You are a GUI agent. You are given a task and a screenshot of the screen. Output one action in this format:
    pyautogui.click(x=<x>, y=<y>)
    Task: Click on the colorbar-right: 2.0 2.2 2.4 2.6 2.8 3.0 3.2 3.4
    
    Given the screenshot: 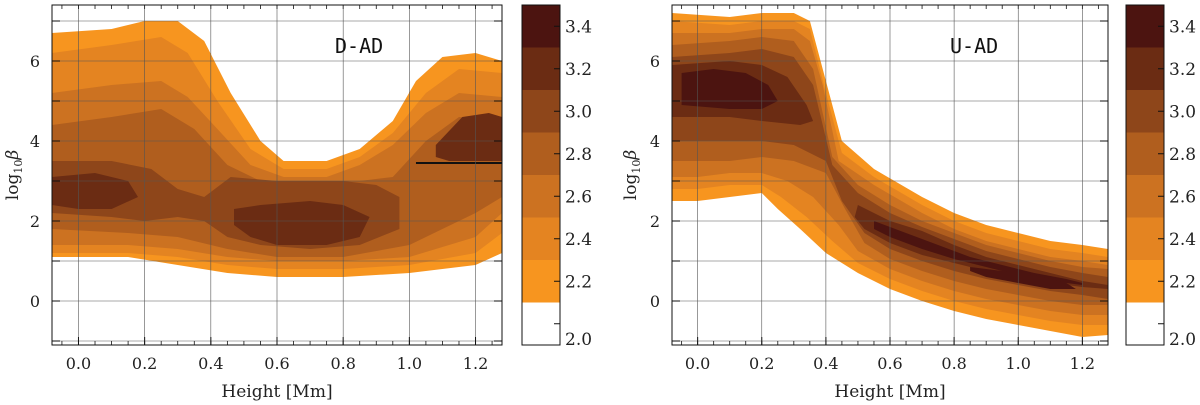 What is the action you would take?
    pyautogui.click(x=1160, y=177)
    